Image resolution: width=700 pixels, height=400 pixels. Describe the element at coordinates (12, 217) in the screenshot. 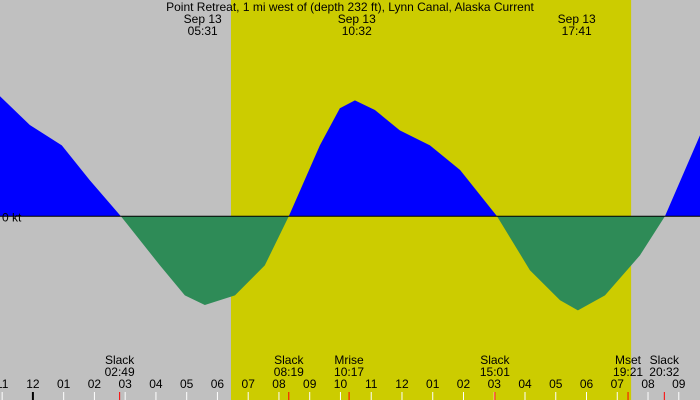

I see `y-tick-label: 0 kt` at that location.